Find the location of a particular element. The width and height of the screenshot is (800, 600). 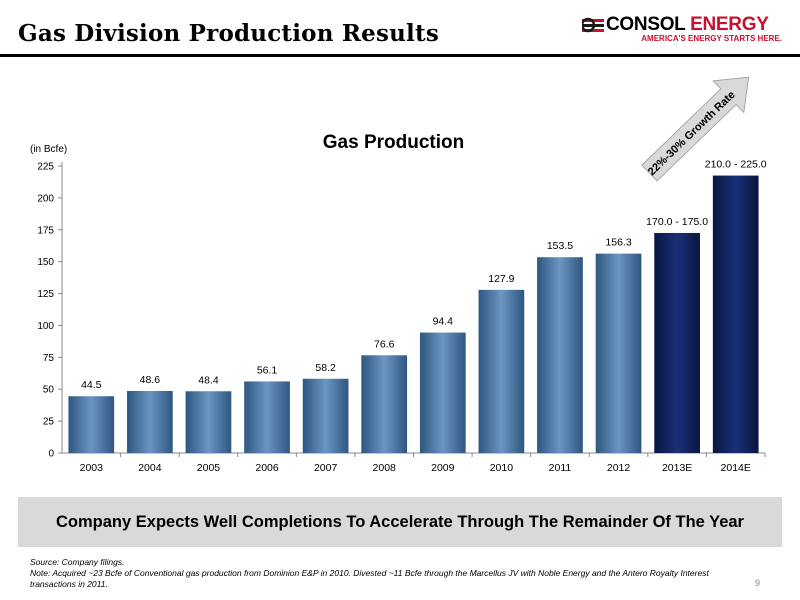

logo-tagline: AMERICA'S ENERGY STARTS HERE. is located at coordinates (711, 38).